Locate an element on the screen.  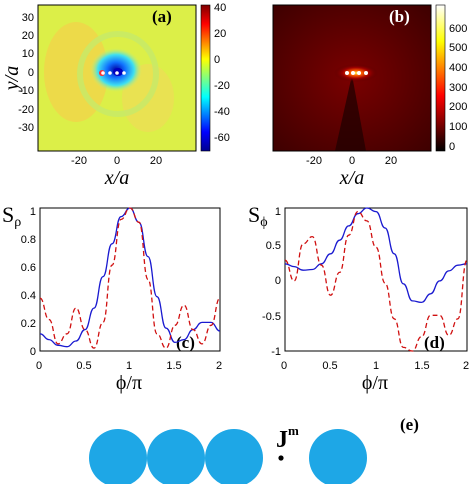
panel-a-ytick: 30 is located at coordinates (28, 18).